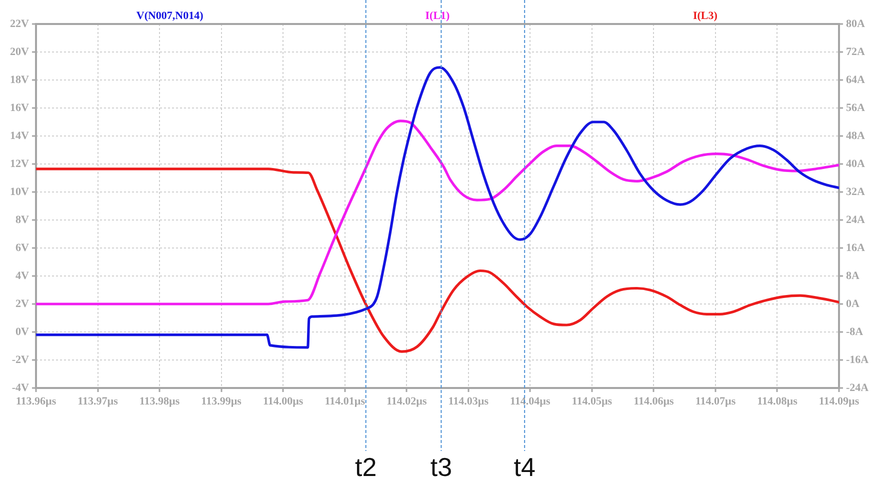 Image resolution: width=895 pixels, height=485 pixels. What do you see at coordinates (20, 24) in the screenshot?
I see `y-tick-label: 22V` at bounding box center [20, 24].